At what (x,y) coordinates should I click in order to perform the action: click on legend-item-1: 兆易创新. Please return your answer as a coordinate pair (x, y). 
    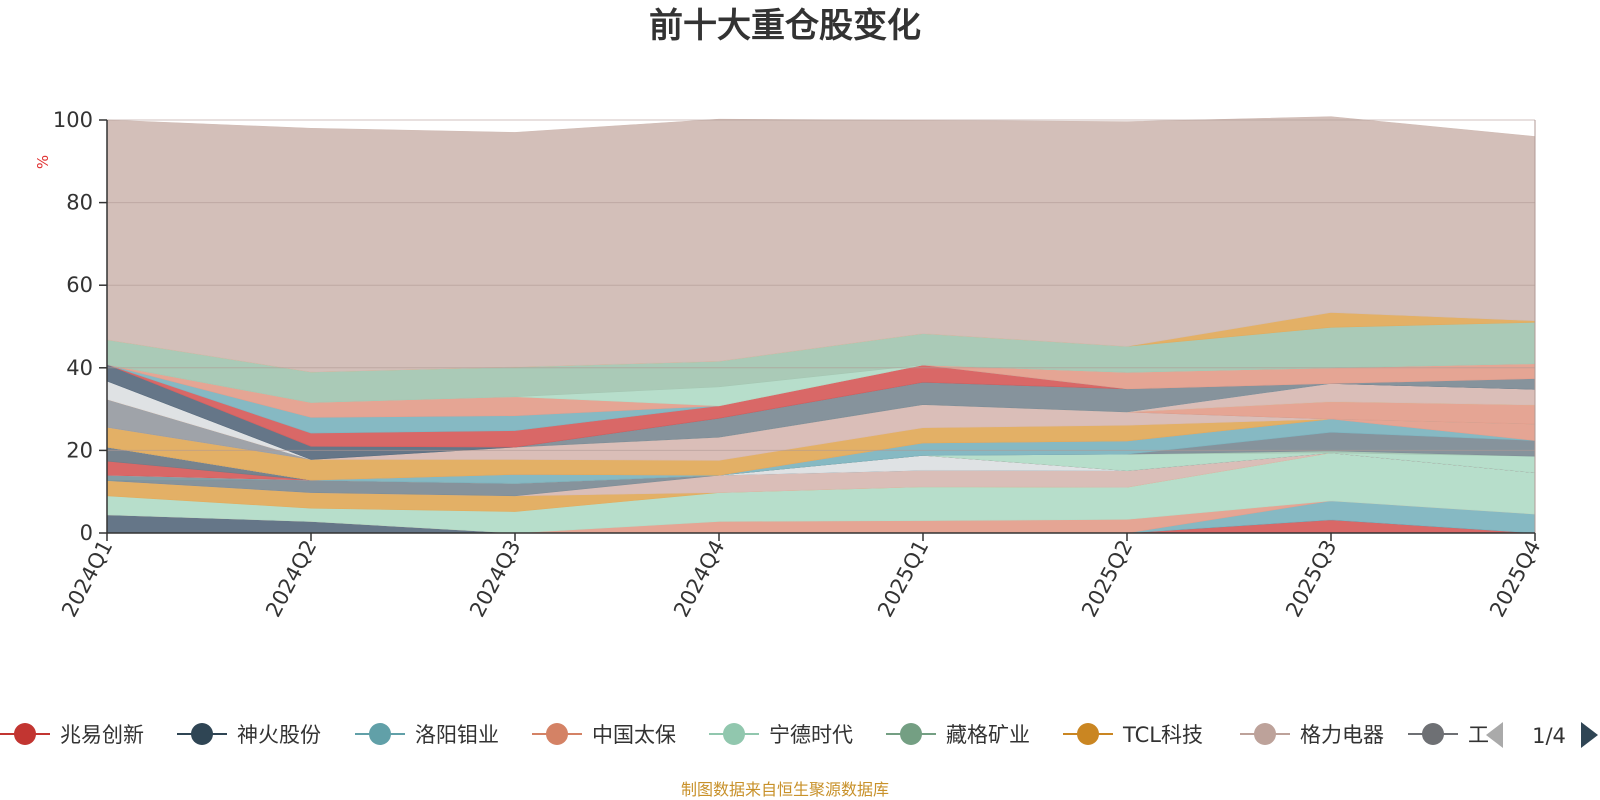
    Looking at the image, I should click on (72, 735).